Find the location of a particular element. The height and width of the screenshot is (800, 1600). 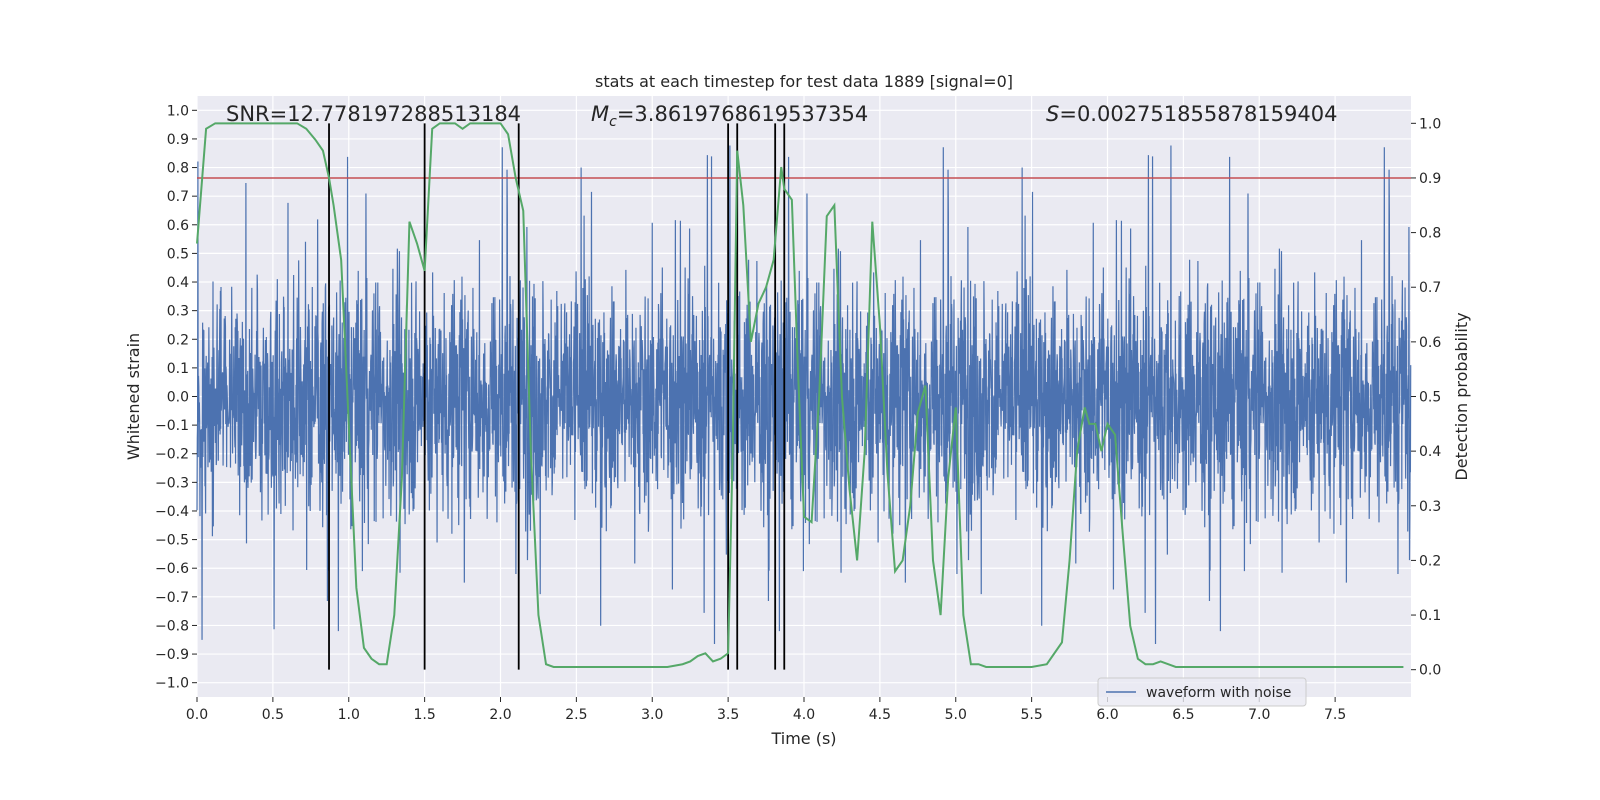

x-tick-label: 6.0 is located at coordinates (1107, 715).